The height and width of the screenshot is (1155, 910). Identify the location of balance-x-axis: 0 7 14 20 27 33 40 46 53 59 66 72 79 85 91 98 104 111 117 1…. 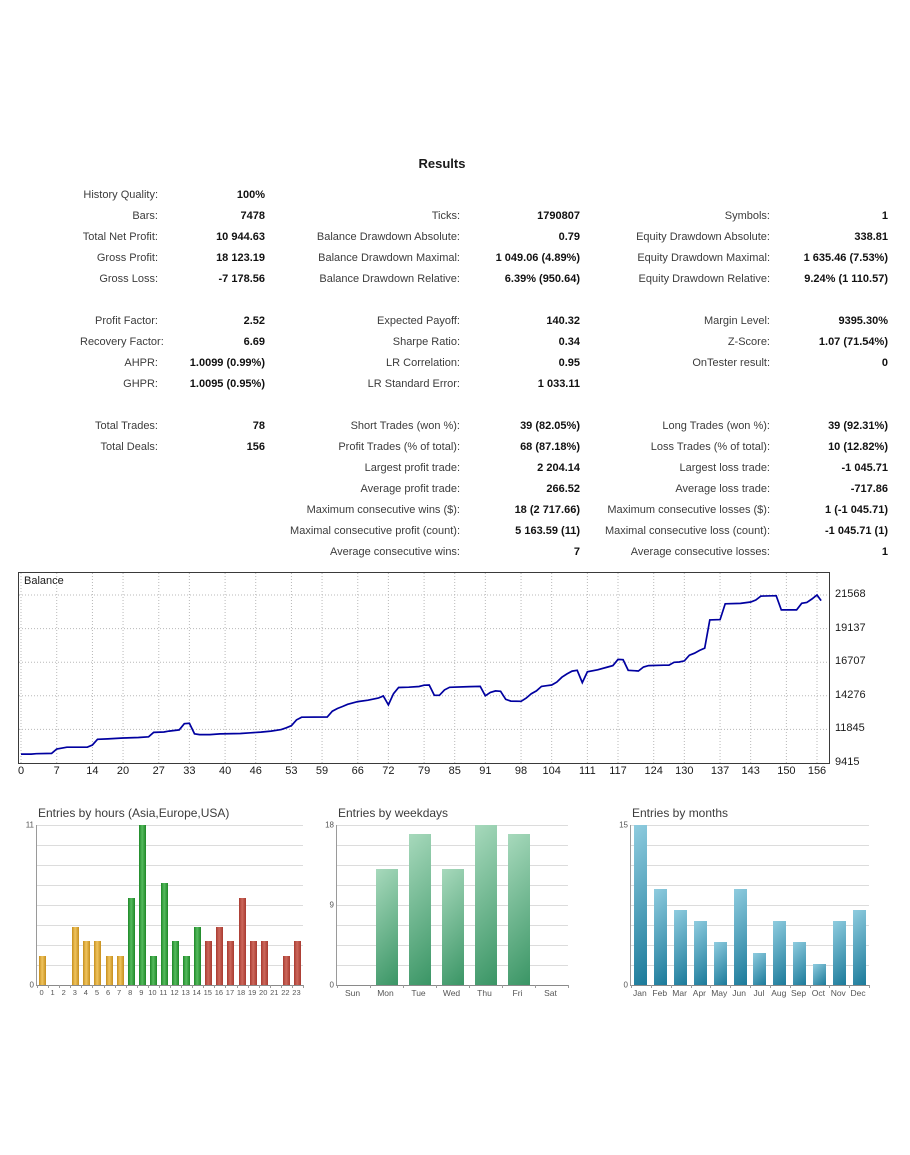
(423, 772).